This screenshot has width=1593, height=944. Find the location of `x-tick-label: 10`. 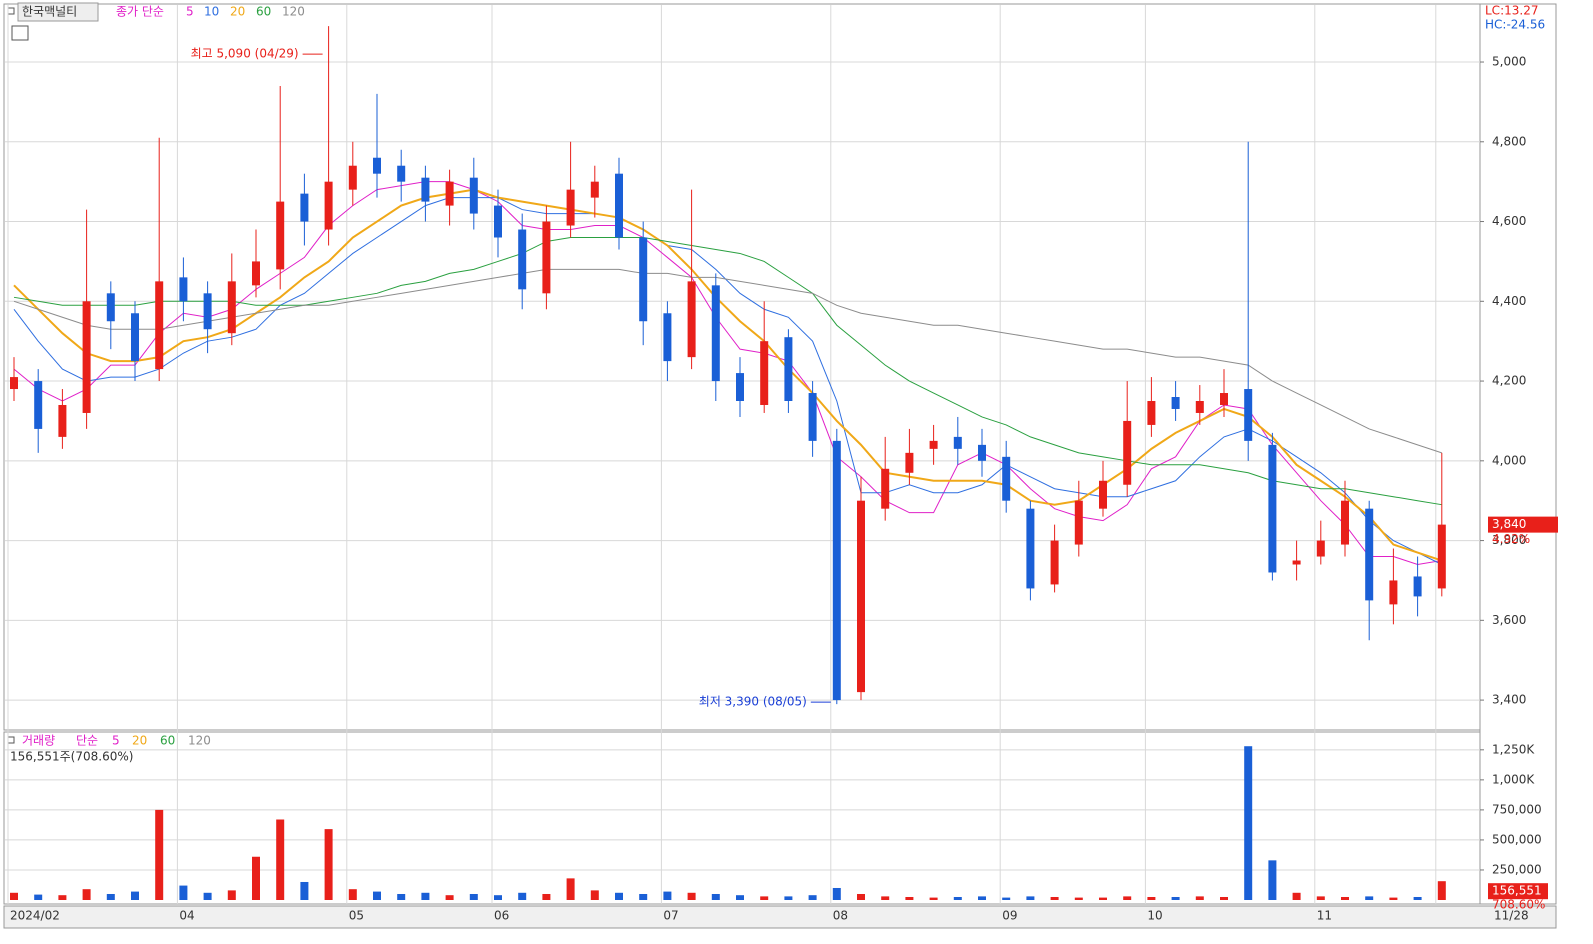

x-tick-label: 10 is located at coordinates (1154, 916).